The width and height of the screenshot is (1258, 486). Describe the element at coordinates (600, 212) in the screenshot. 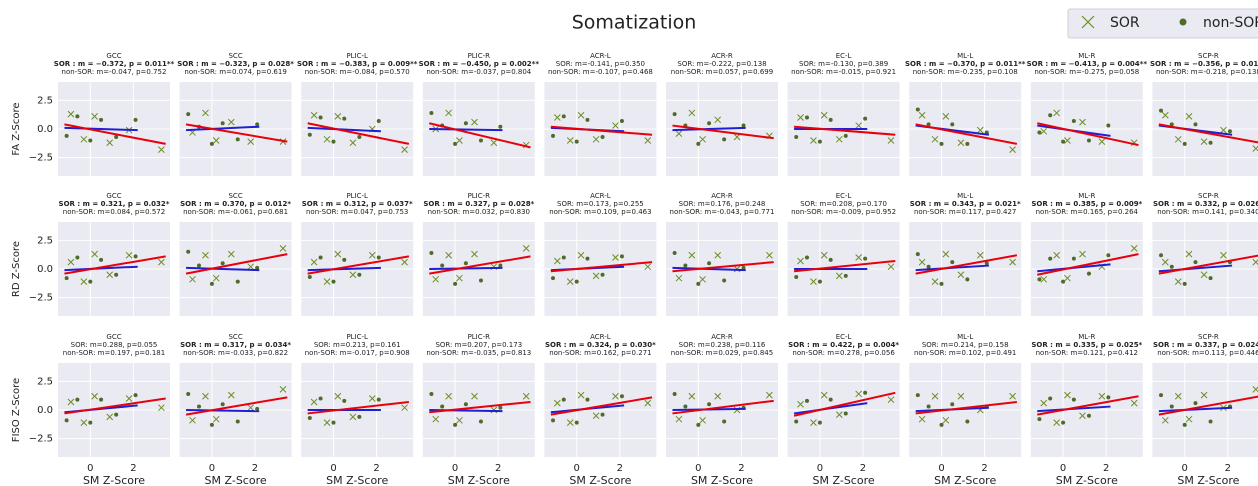

I see `nonsor-stat: non-SOR: m=0.109, p=0.463` at that location.